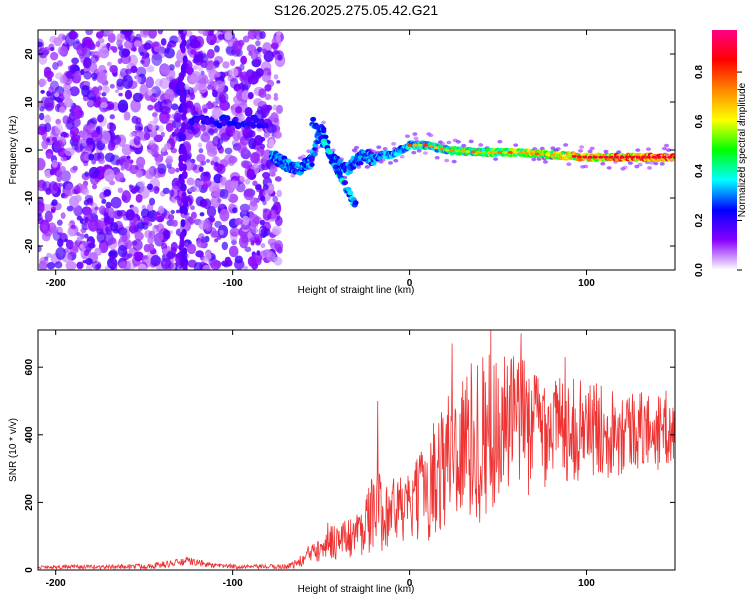 Image resolution: width=750 pixels, height=605 pixels. Describe the element at coordinates (29, 150) in the screenshot. I see `y-tick-label: 0` at that location.